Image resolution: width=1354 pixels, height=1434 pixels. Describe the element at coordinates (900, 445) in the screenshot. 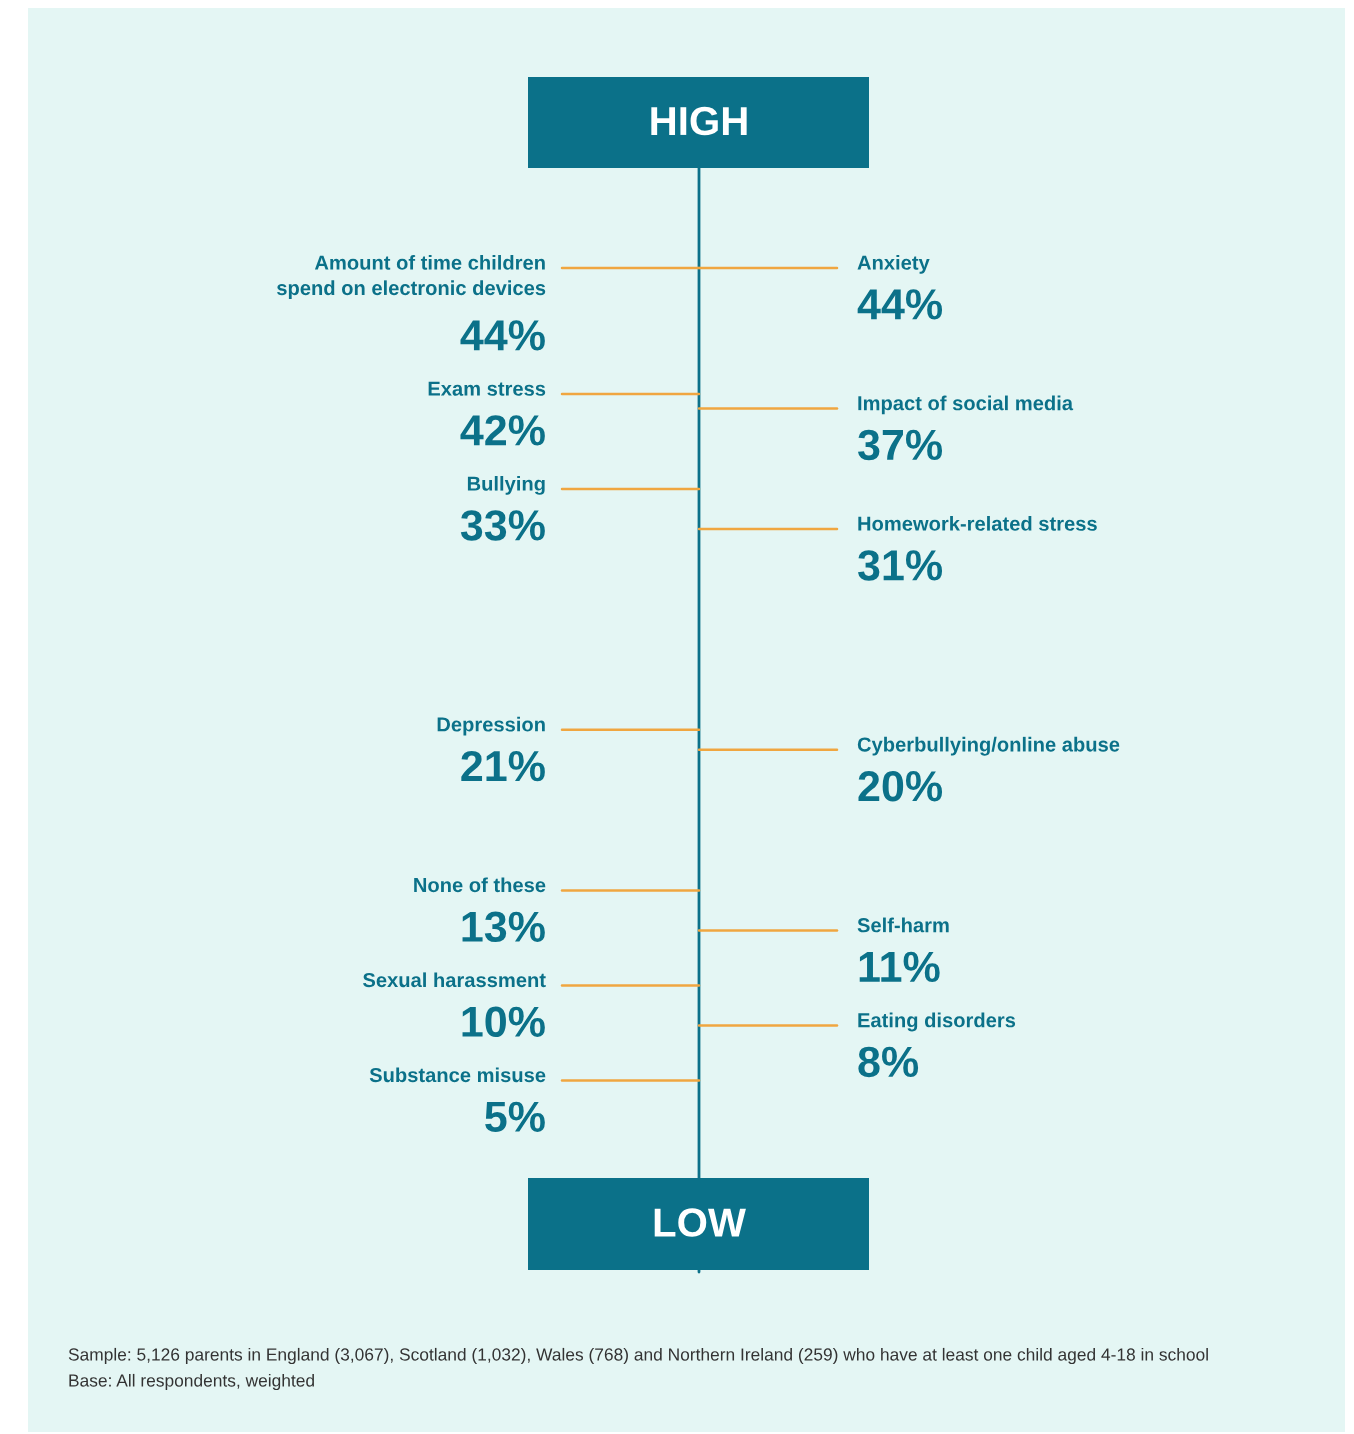

I see `data-label: 37%` at that location.